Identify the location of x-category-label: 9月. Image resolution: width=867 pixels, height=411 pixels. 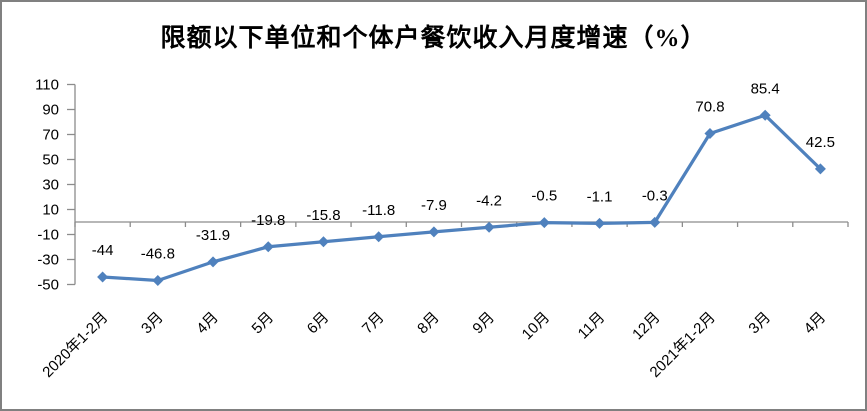
(483, 323).